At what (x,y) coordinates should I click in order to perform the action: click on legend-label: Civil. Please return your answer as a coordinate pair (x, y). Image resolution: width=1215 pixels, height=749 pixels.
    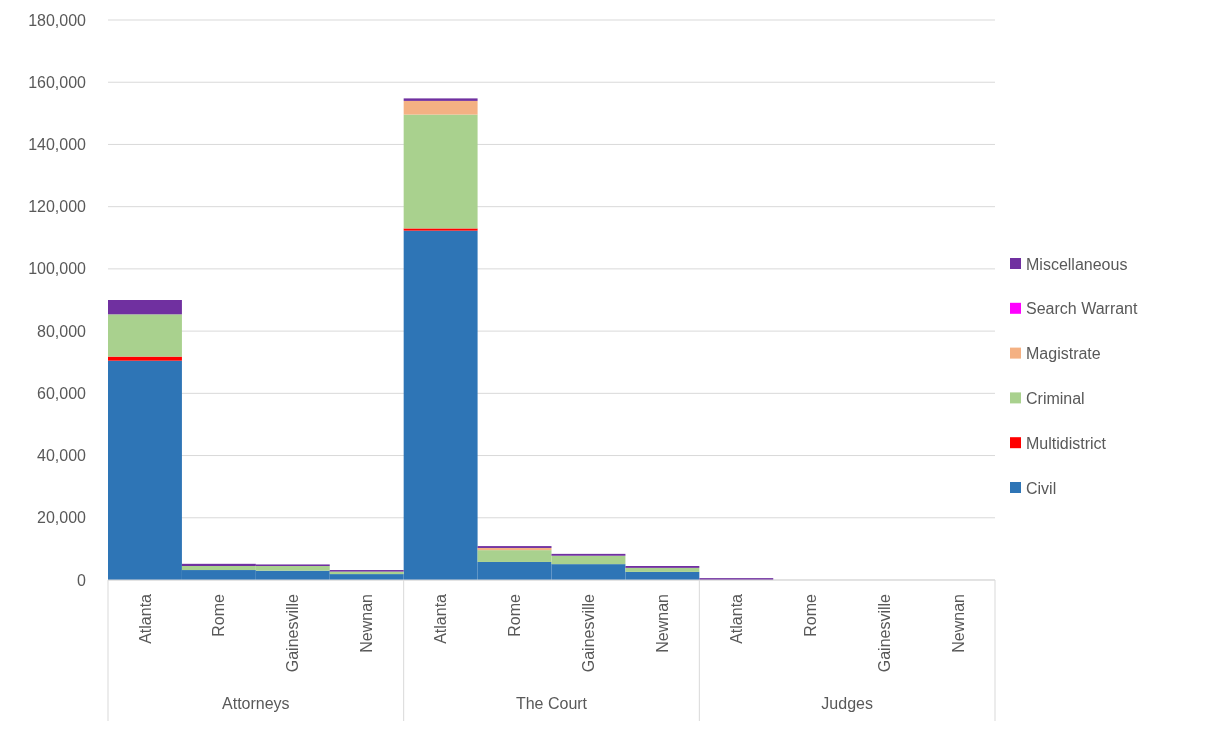
    Looking at the image, I should click on (1041, 488).